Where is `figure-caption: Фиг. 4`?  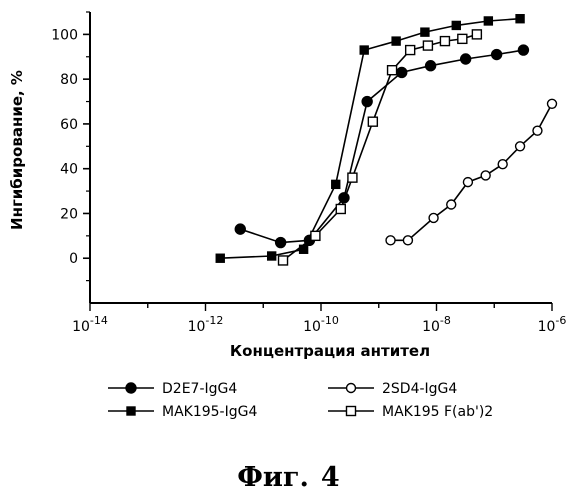
figure-caption: Фиг. 4 is located at coordinates (288, 477).